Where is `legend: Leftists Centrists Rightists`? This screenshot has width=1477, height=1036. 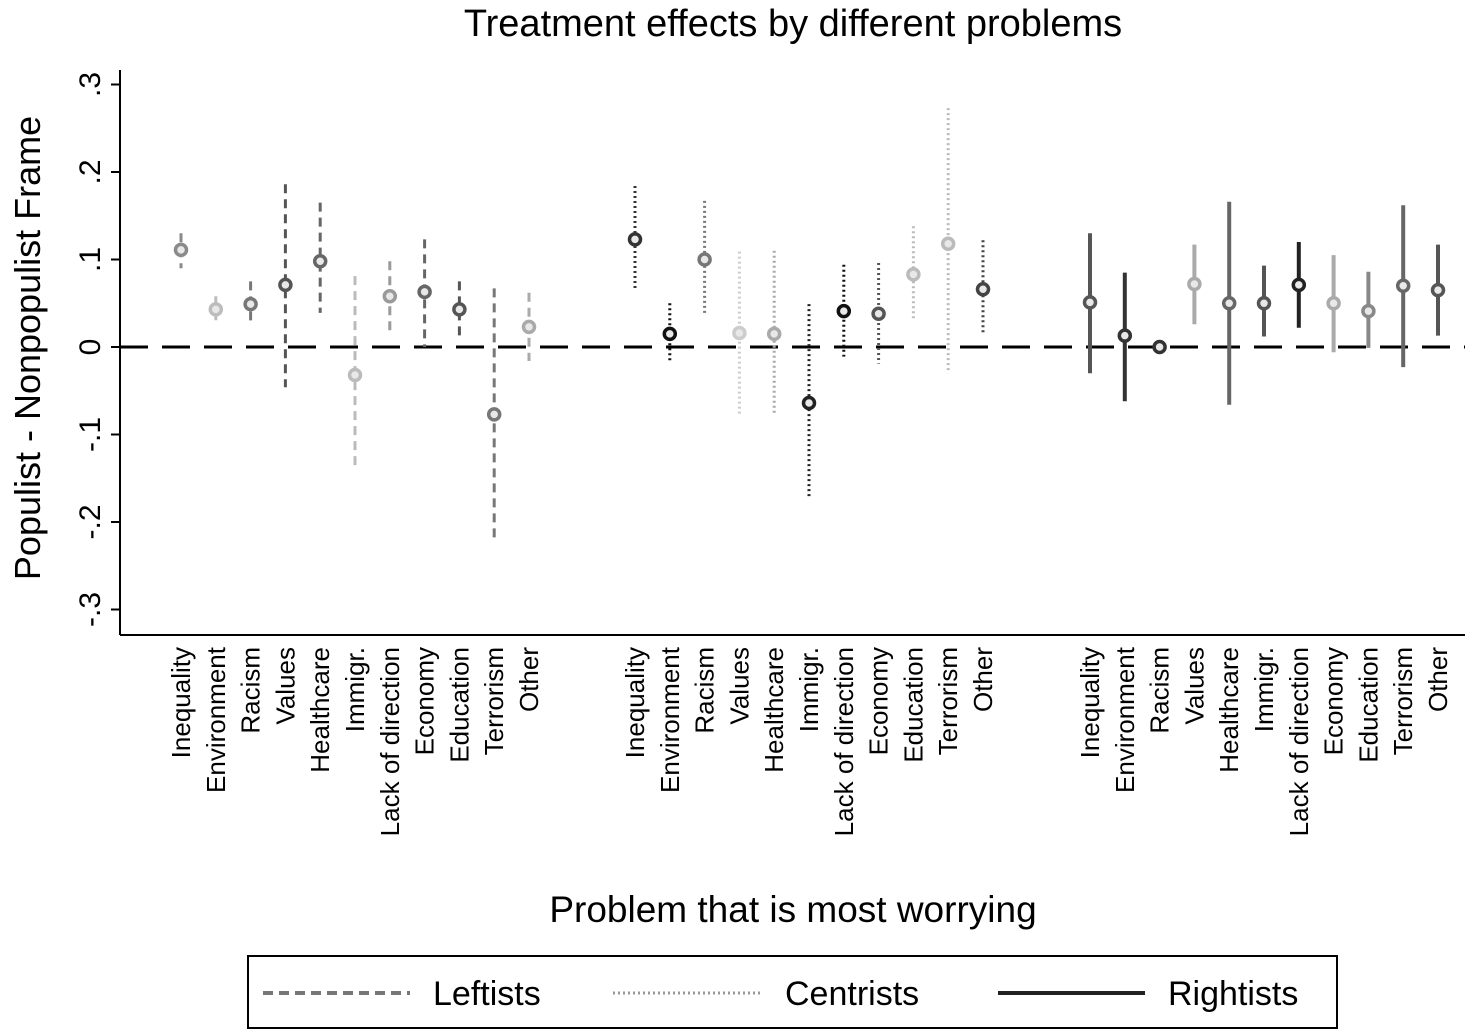 legend: Leftists Centrists Rightists is located at coordinates (792, 992).